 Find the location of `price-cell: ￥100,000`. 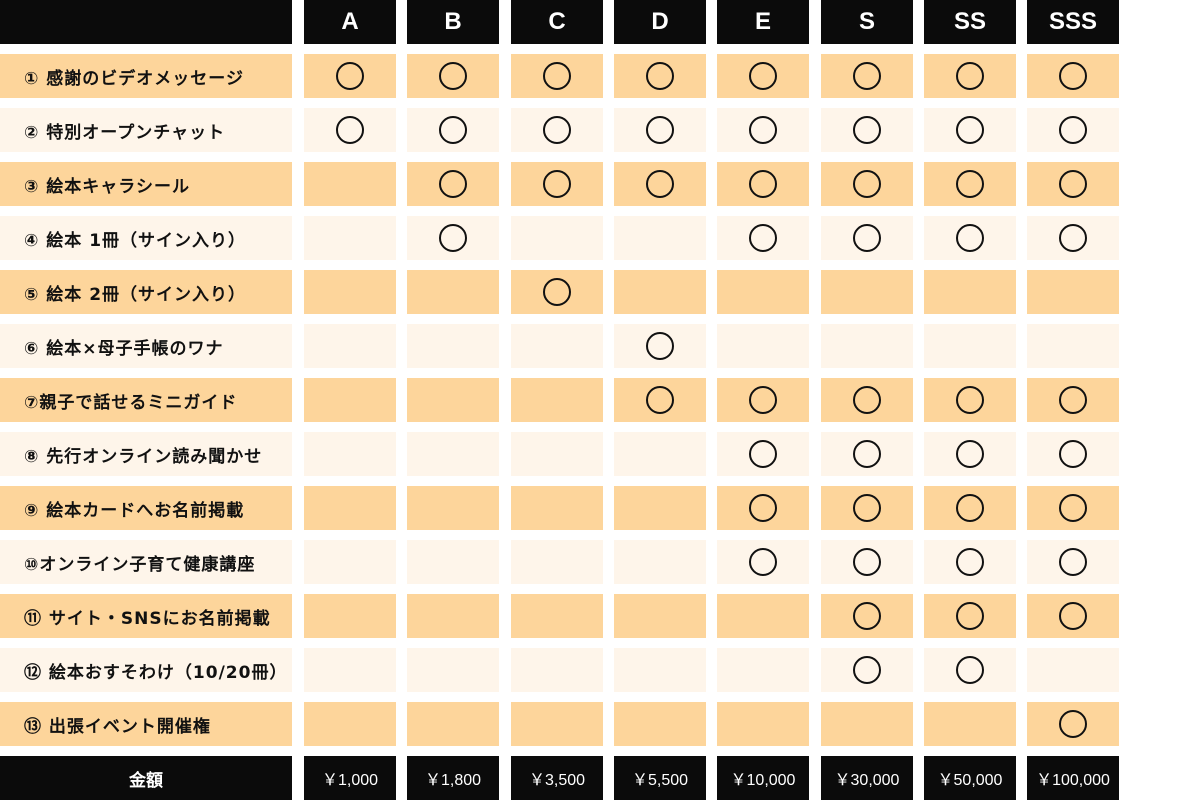

price-cell: ￥100,000 is located at coordinates (1073, 778).